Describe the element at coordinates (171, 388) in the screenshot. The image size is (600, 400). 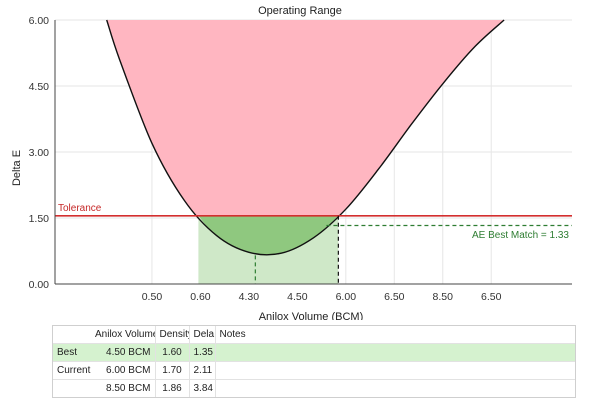
I see `density-cell: 1.86` at that location.